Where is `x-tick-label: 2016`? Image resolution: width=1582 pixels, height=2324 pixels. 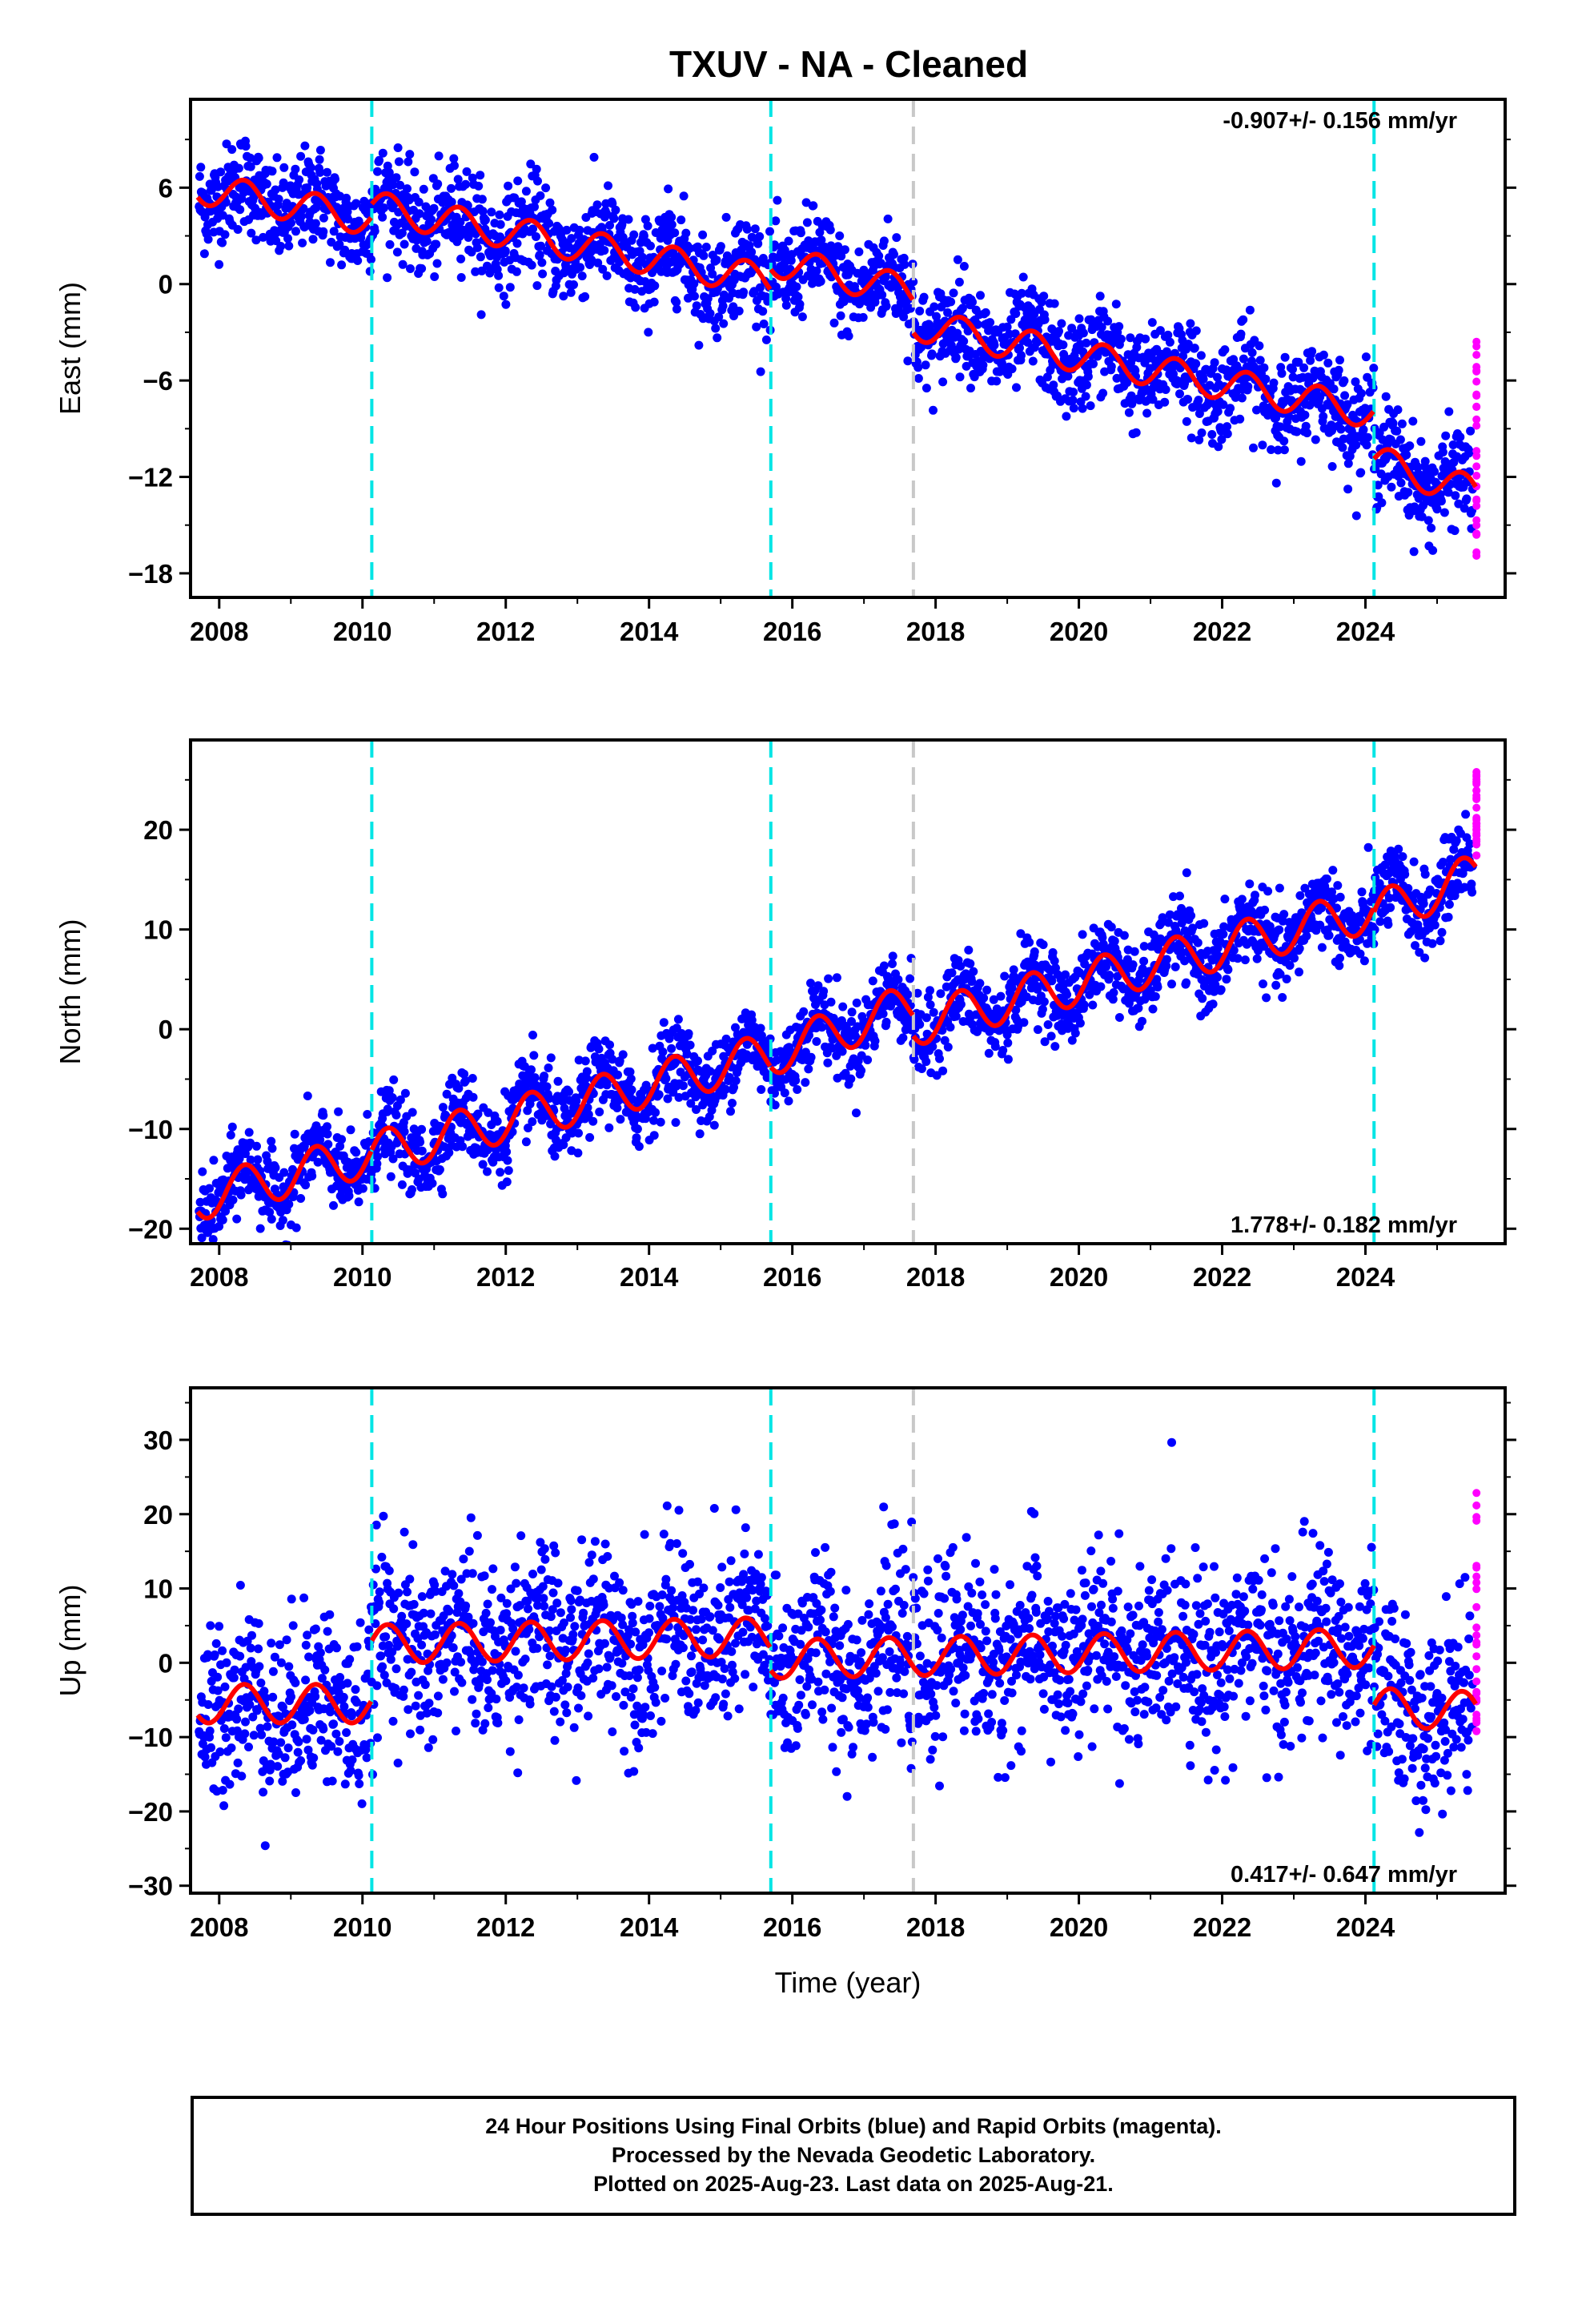
x-tick-label: 2016 is located at coordinates (792, 631).